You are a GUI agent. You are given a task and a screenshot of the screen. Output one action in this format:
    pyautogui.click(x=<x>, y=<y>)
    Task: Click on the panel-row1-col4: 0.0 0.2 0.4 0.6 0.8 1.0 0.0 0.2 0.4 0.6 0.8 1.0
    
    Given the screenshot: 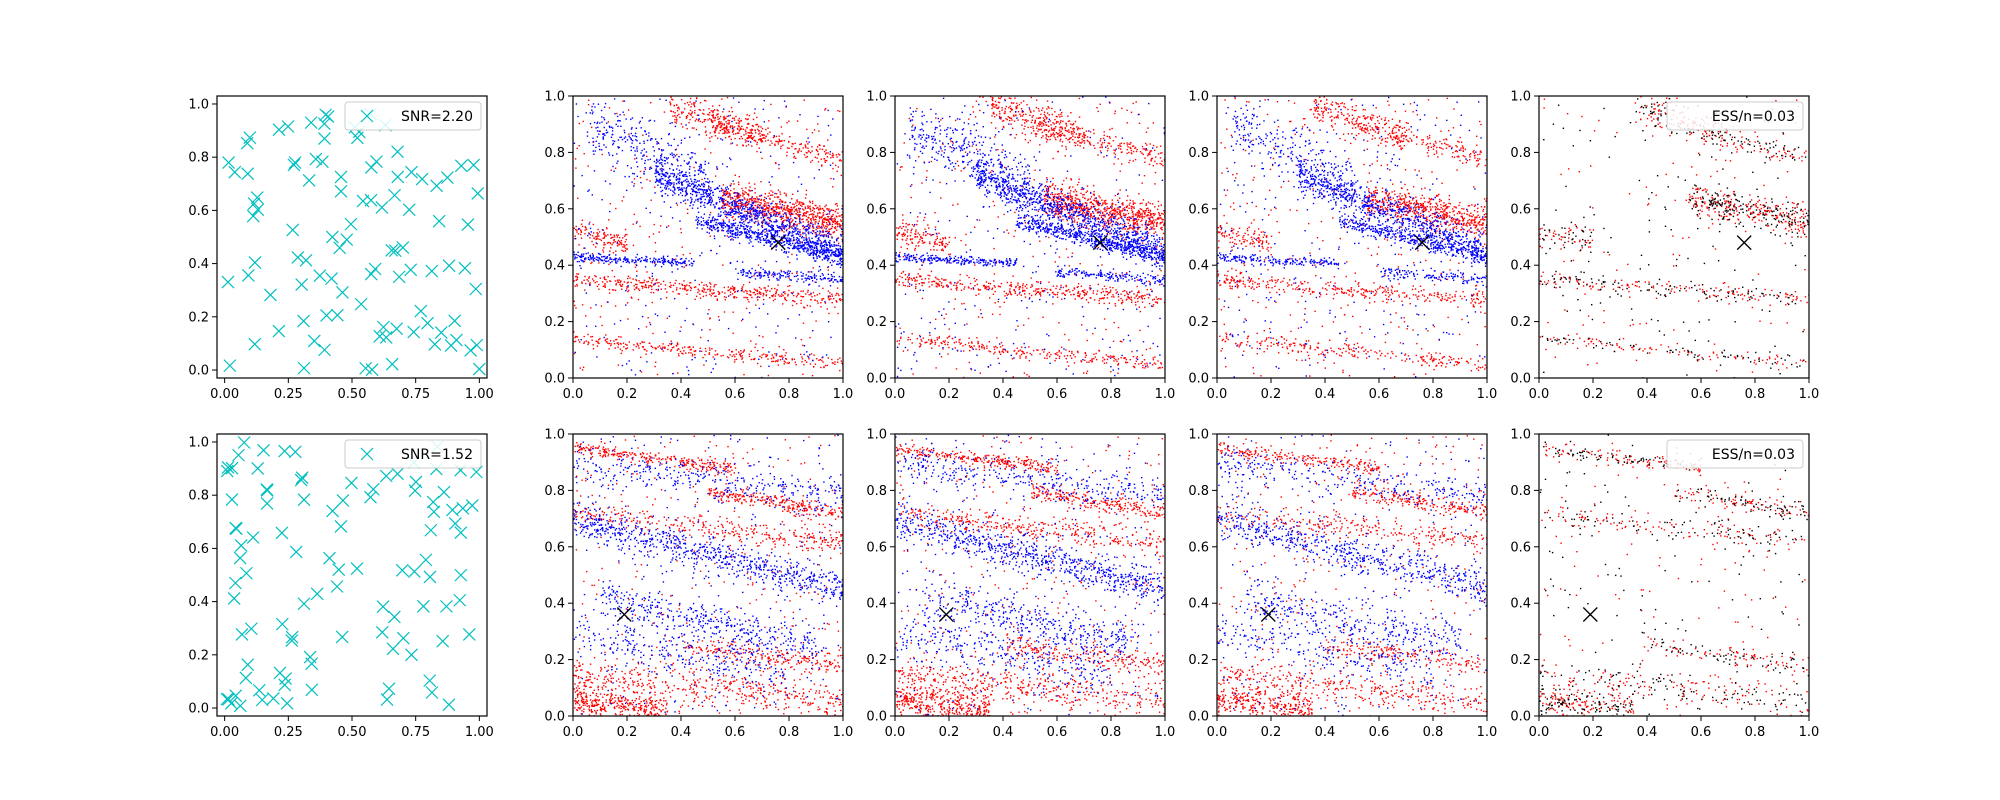 What is the action you would take?
    pyautogui.click(x=1342, y=246)
    